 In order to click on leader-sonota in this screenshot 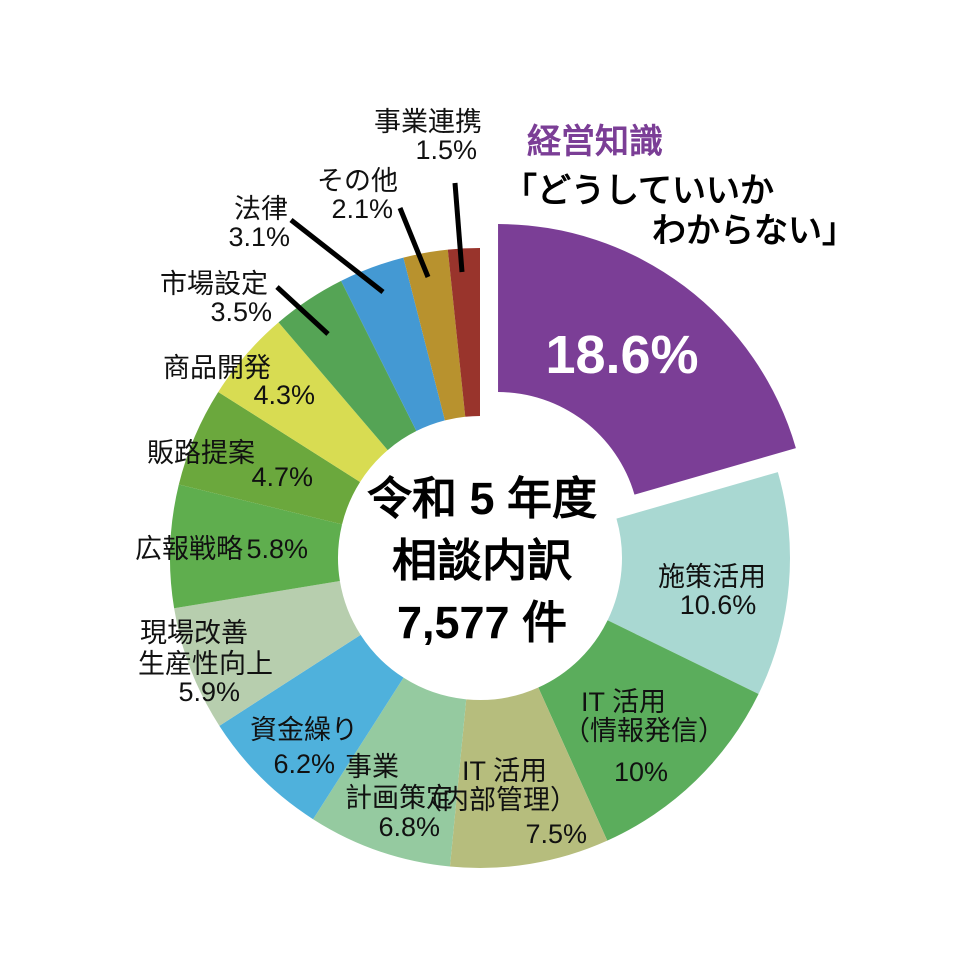, I will do `click(414, 242)`.